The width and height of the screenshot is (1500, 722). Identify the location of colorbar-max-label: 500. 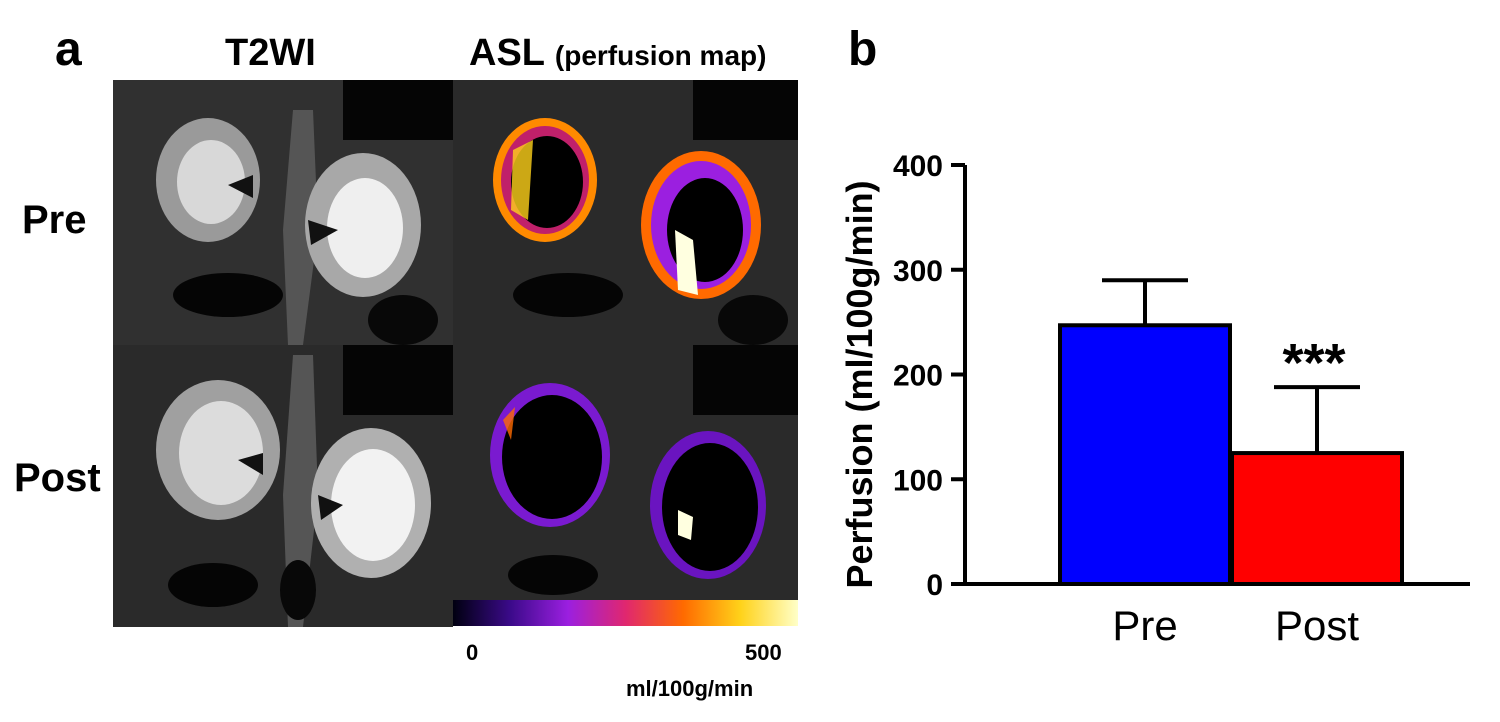
(763, 652).